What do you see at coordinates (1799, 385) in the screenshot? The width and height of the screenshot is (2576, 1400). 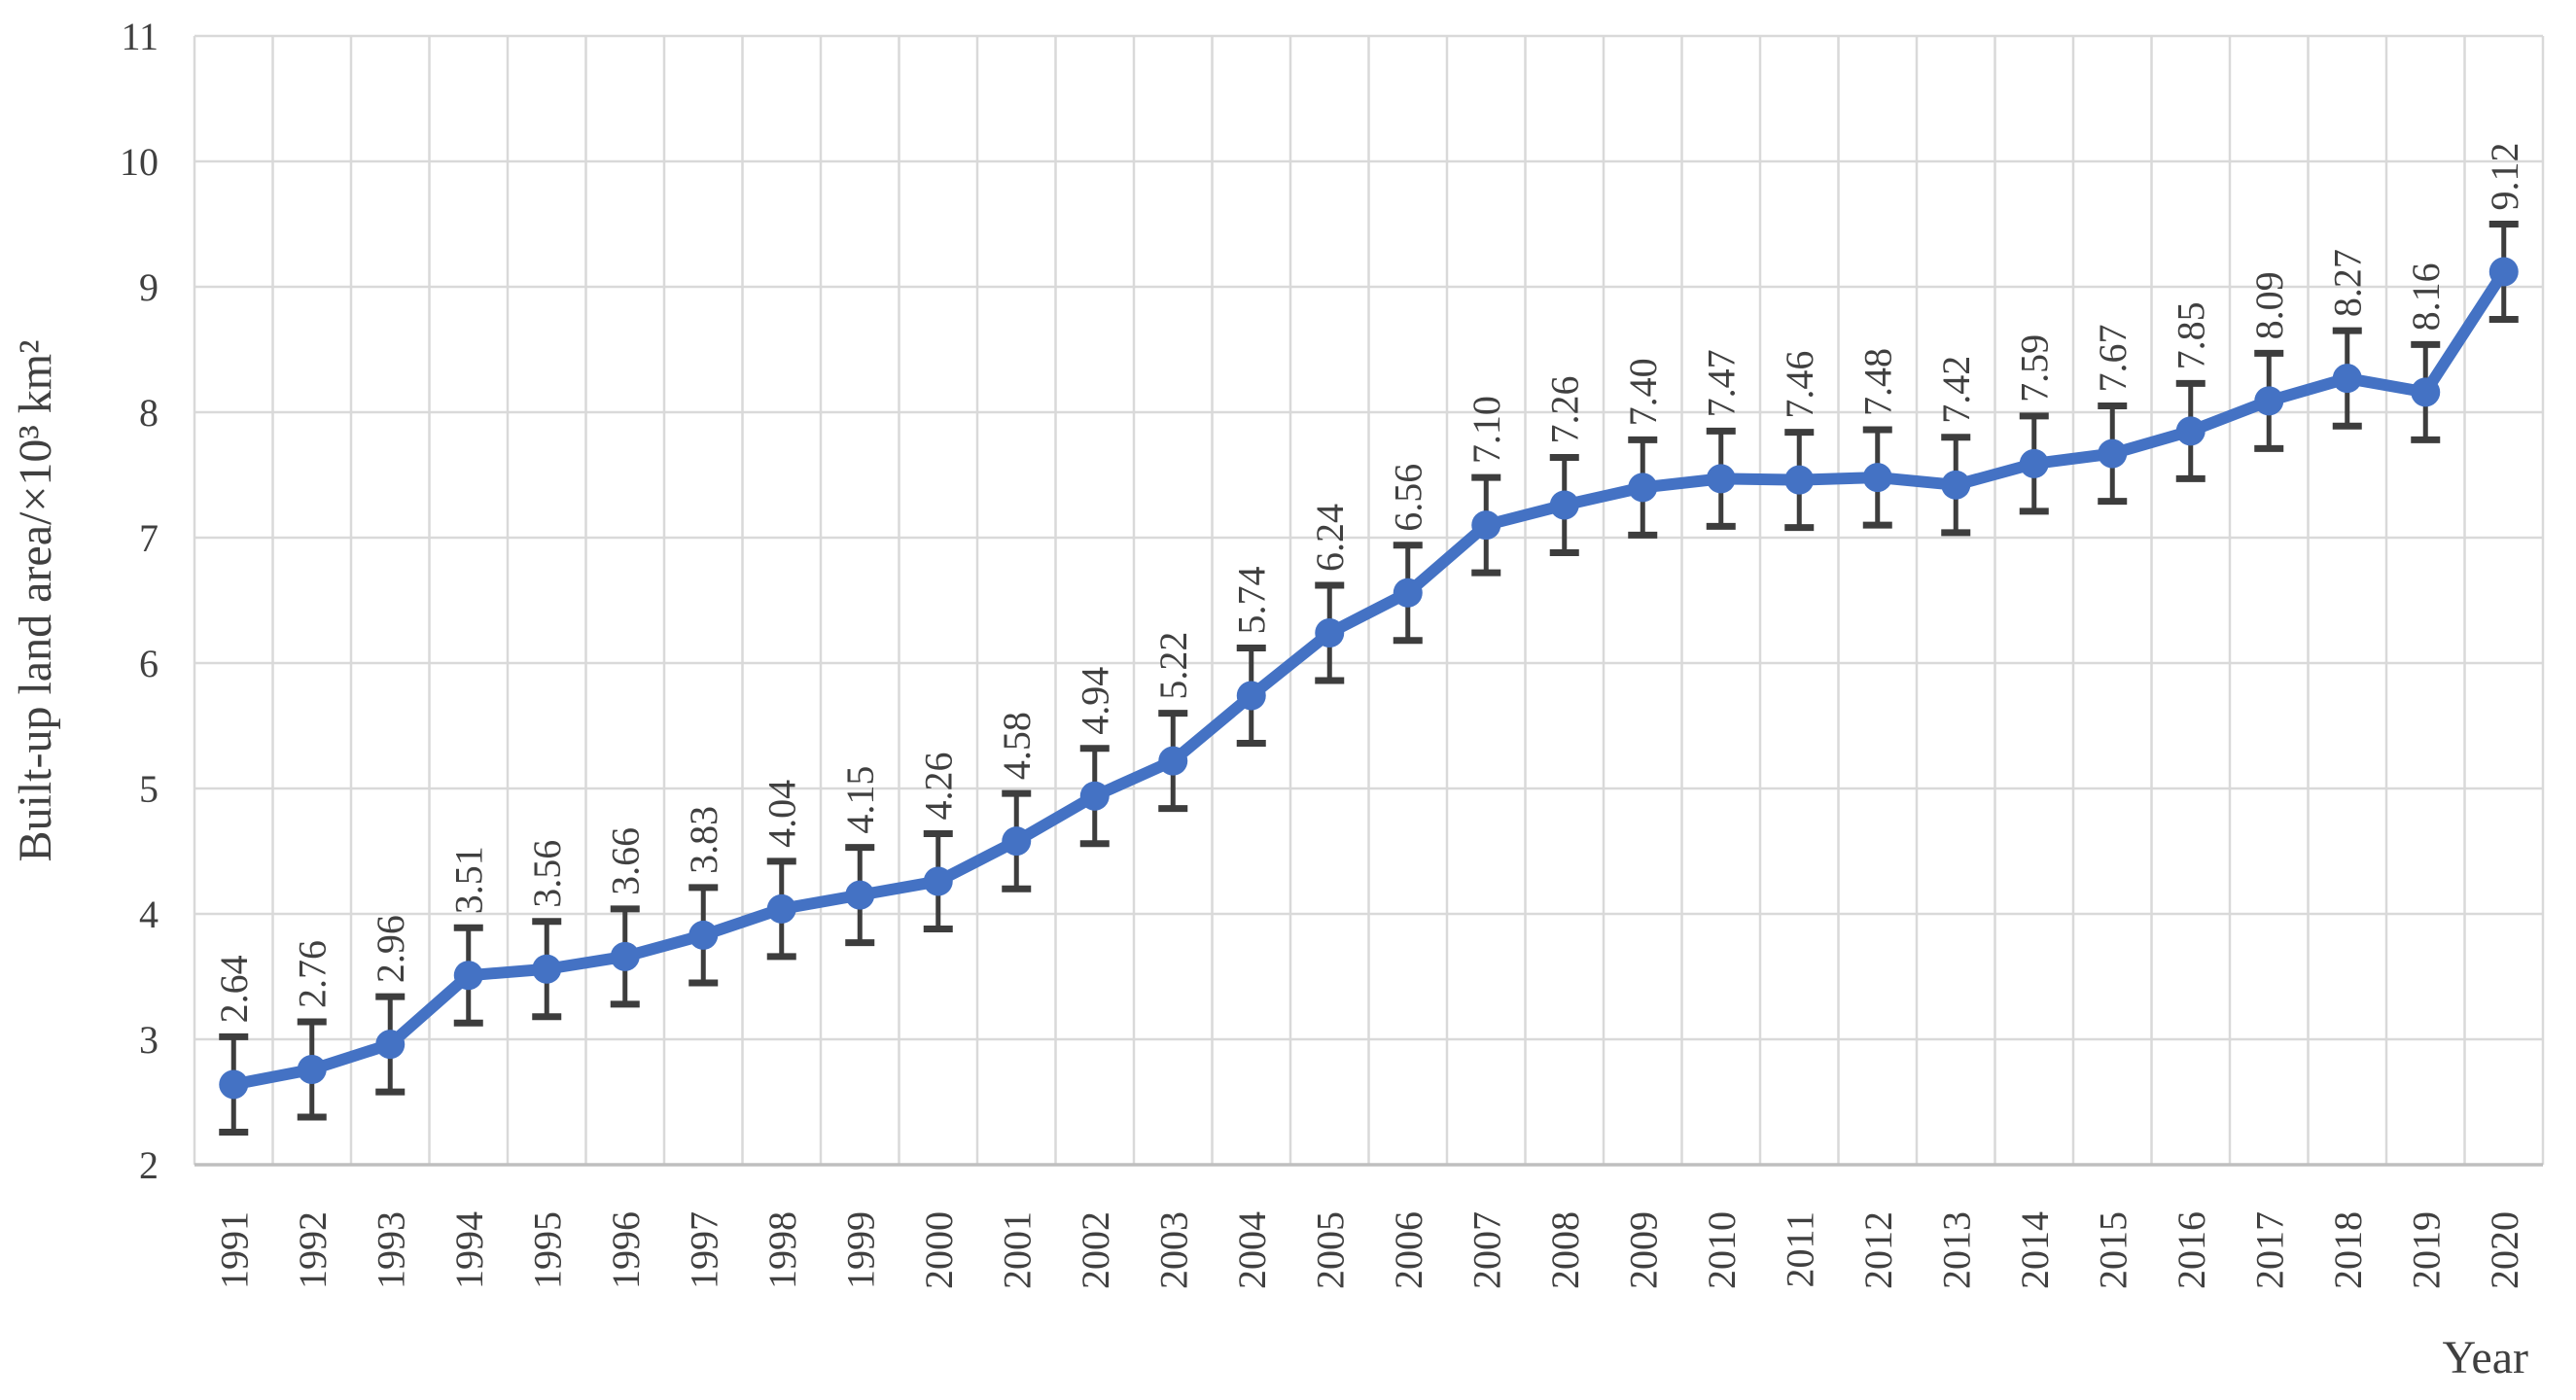 I see `data-point-label: 7.46` at bounding box center [1799, 385].